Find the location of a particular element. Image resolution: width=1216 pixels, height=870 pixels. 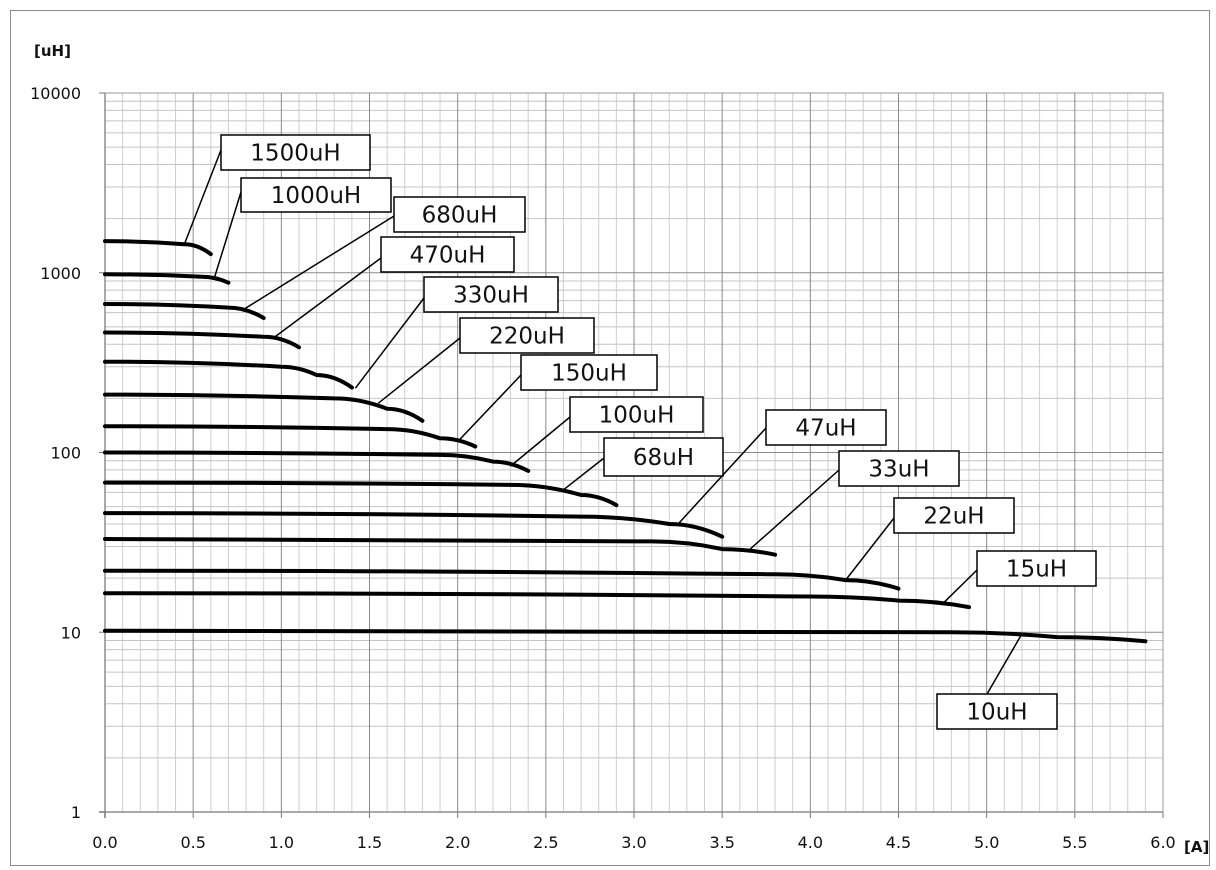

series-label-330uH: 330uH is located at coordinates (491, 296).